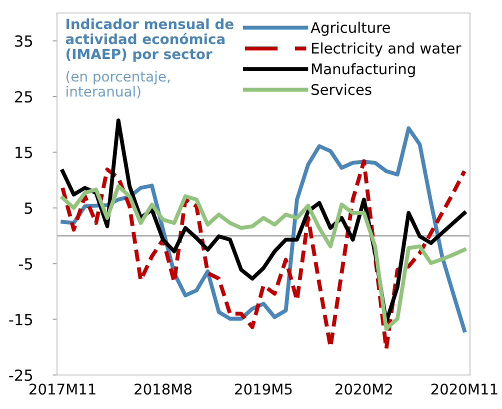 The image size is (502, 409). Describe the element at coordinates (20, 375) in the screenshot. I see `y-tick-label: -25` at that location.